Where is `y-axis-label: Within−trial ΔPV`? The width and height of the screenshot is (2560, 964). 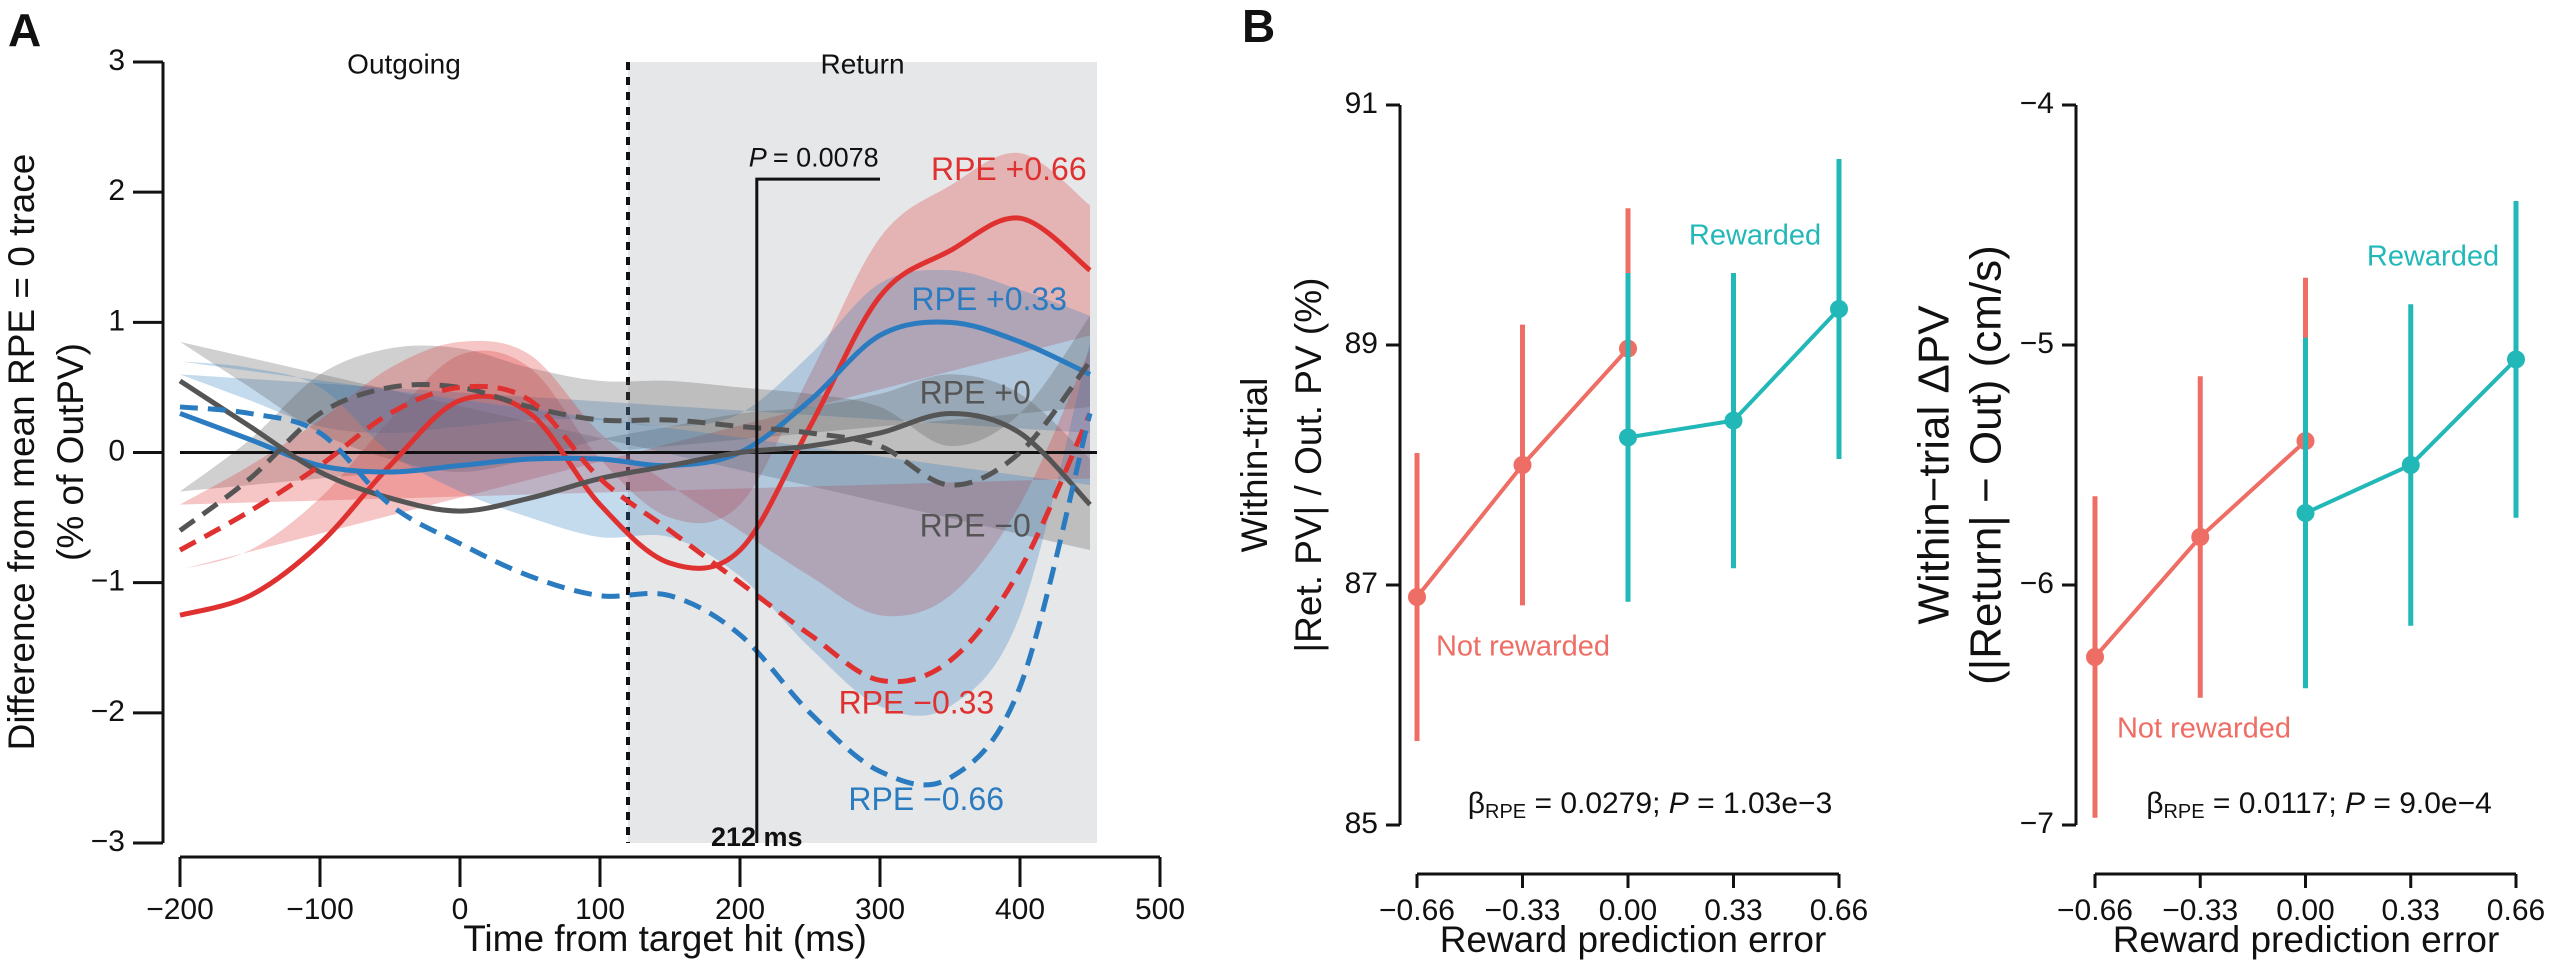 y-axis-label: Within−trial ΔPV is located at coordinates (1934, 465).